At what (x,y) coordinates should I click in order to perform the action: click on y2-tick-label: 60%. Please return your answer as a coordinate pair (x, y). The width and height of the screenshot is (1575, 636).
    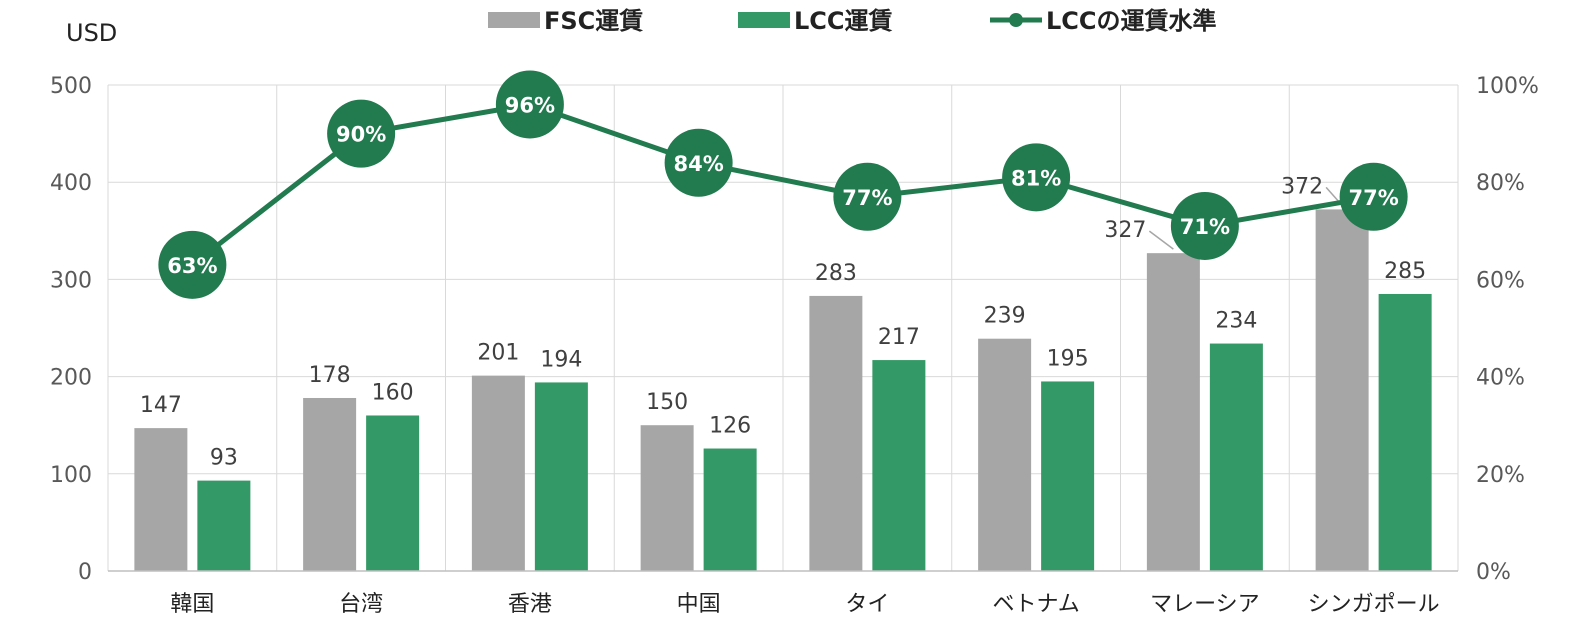
    Looking at the image, I should click on (1500, 280).